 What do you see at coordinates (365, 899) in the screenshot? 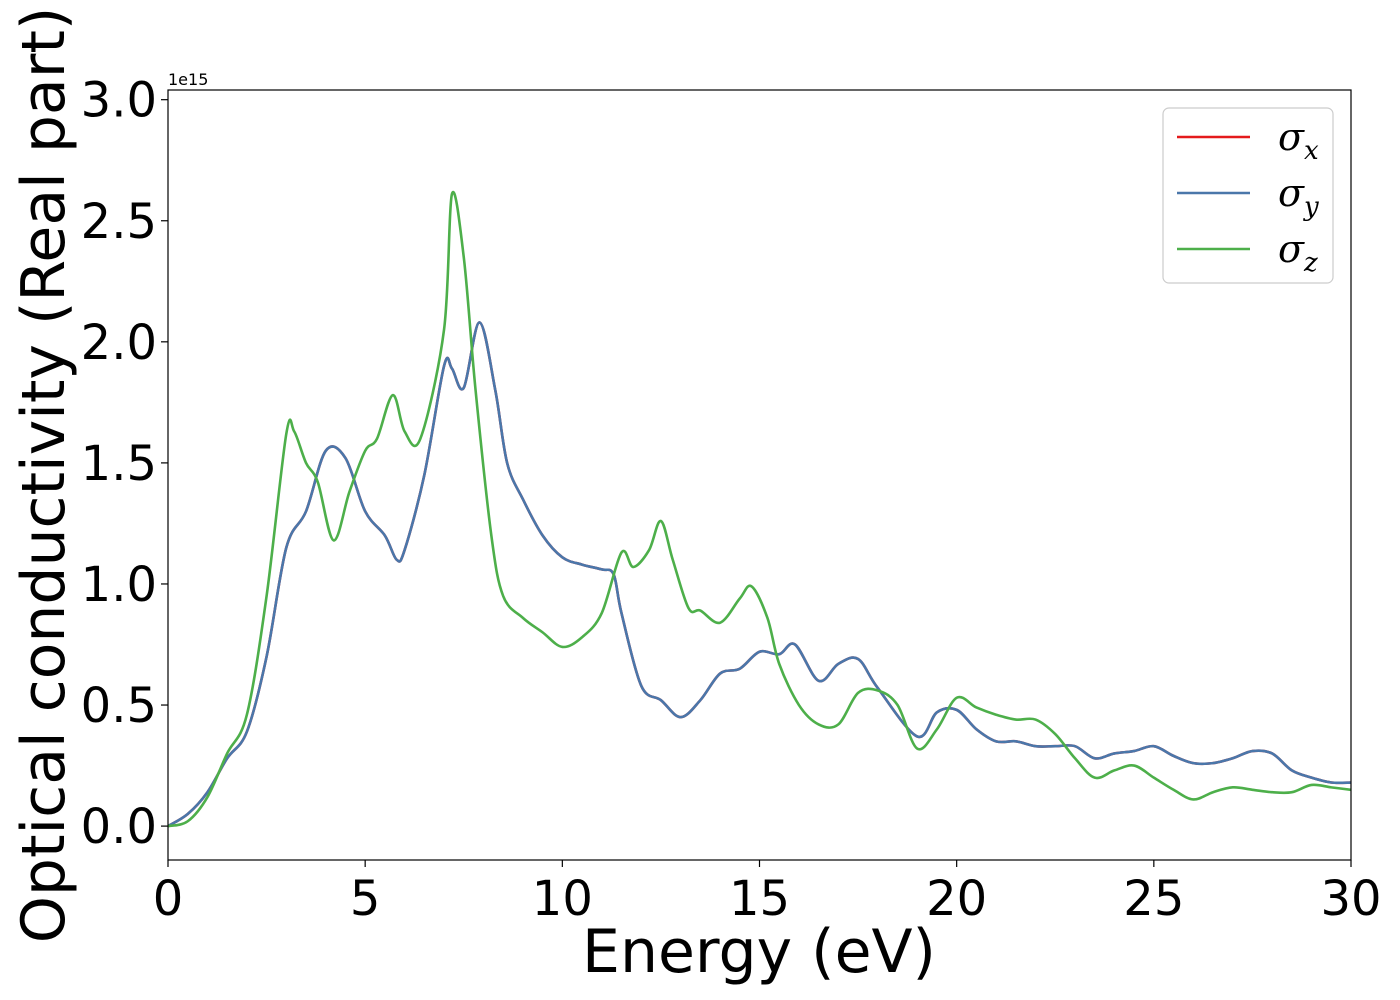
I see `x-tick-label: 5` at bounding box center [365, 899].